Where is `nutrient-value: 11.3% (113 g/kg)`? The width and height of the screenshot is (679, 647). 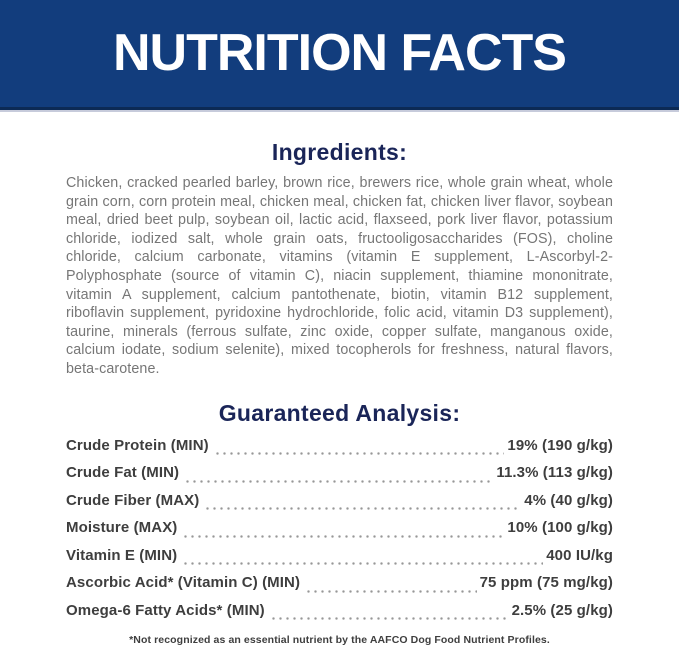 nutrient-value: 11.3% (113 g/kg) is located at coordinates (554, 473).